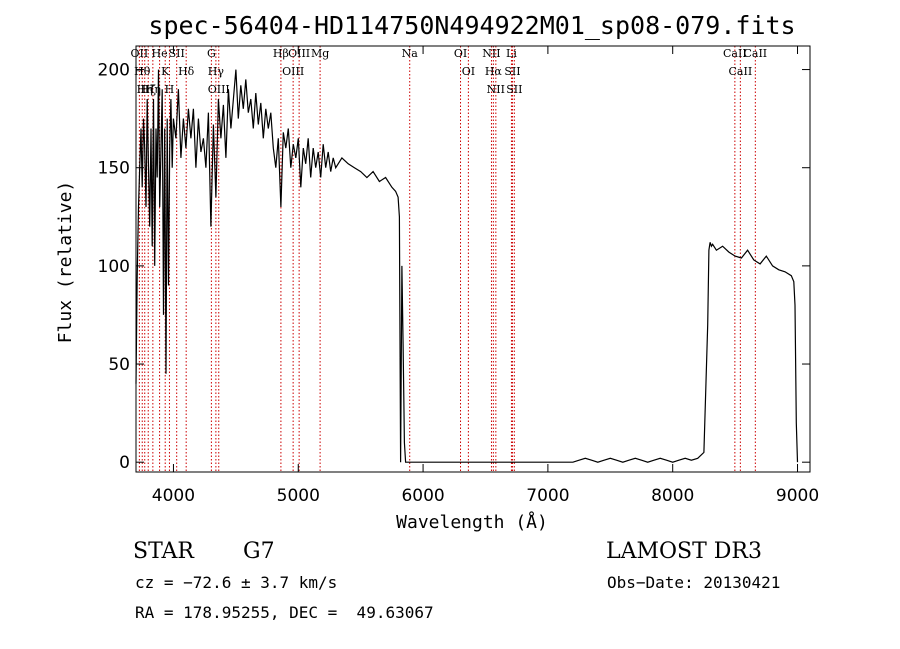 This screenshot has height=649, width=900. I want to click on y-tick-label: 100, so click(114, 267).